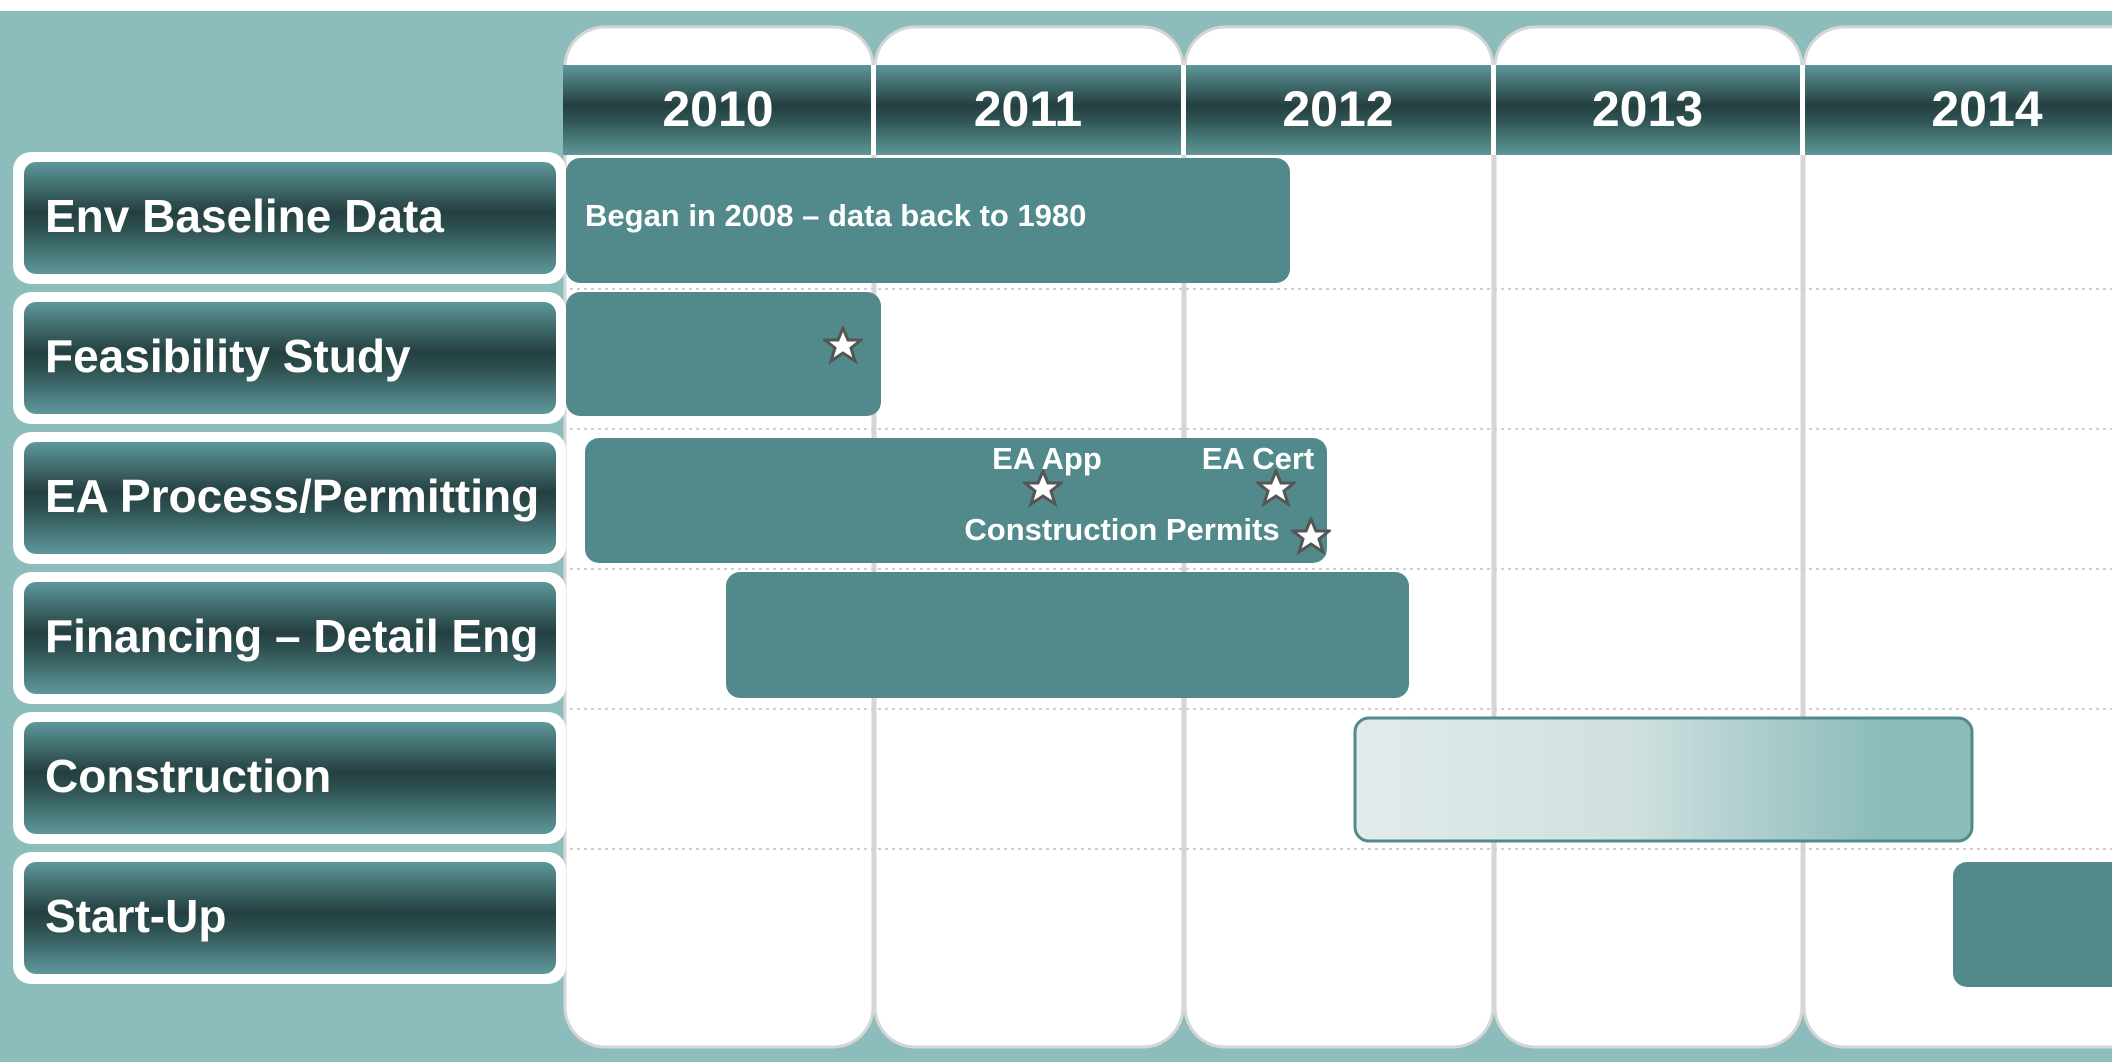 The image size is (2112, 1062). I want to click on year-headers: 2010 2011 2012 2013 2014, so click(1352, 110).